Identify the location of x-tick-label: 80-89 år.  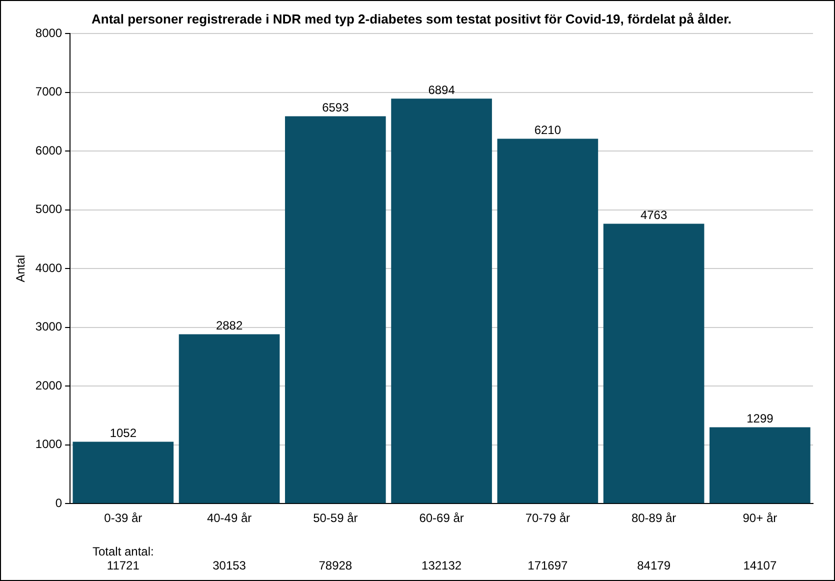
(653, 518).